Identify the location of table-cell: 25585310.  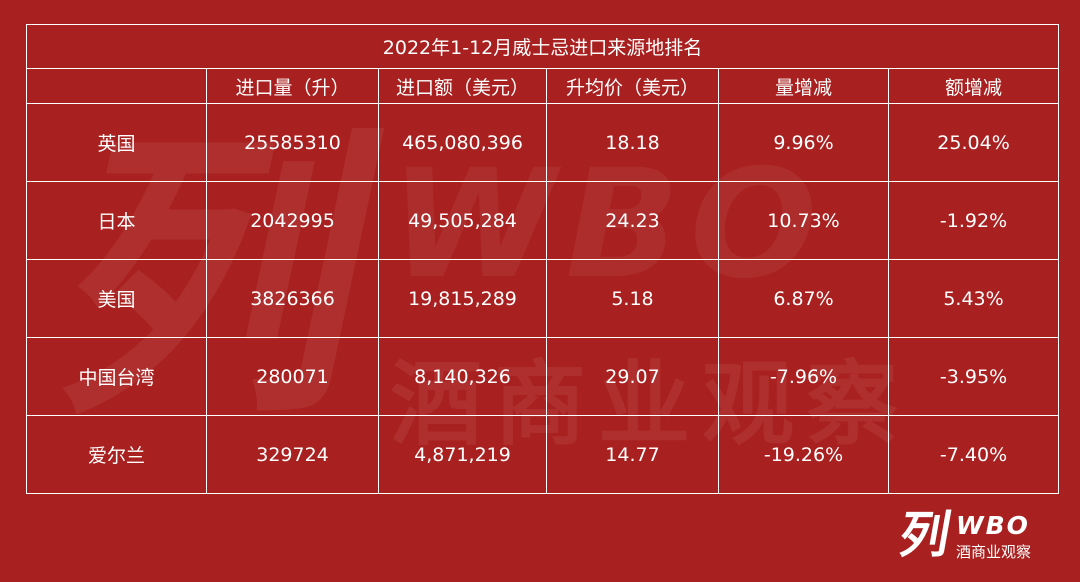
(292, 142).